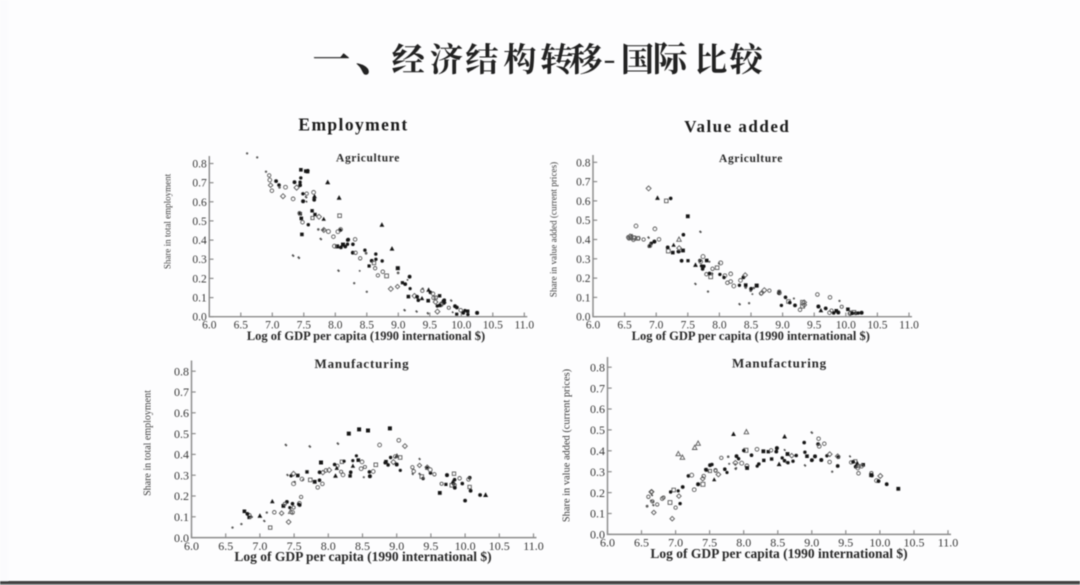  Describe the element at coordinates (353, 125) in the screenshot. I see `svg-text: Employment` at that location.